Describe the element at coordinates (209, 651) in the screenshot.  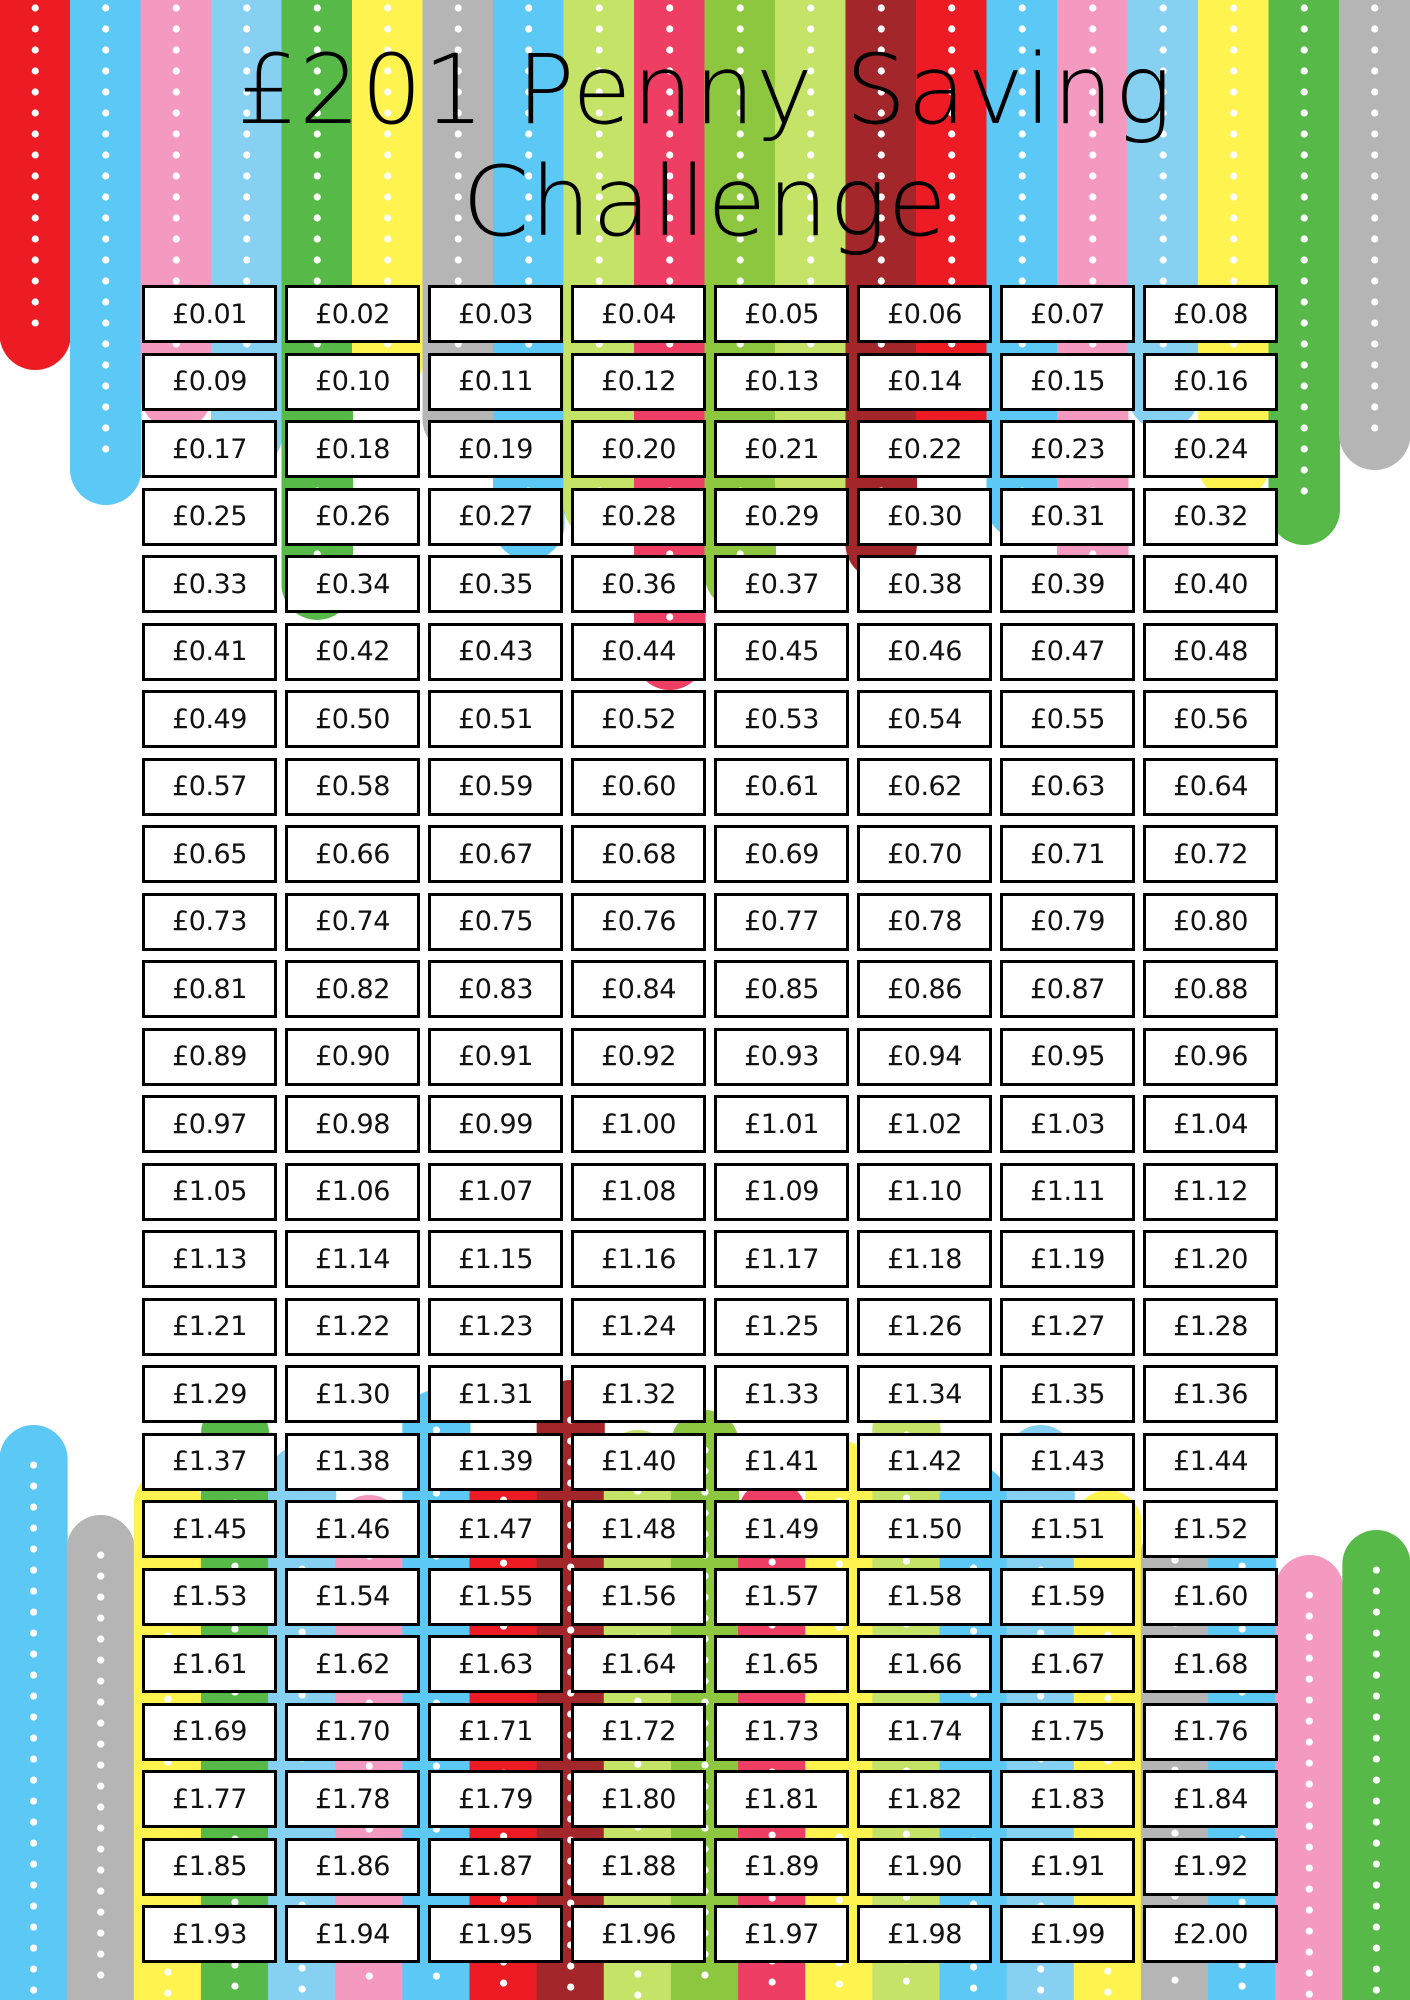
I see `amount-box: £0.41` at that location.